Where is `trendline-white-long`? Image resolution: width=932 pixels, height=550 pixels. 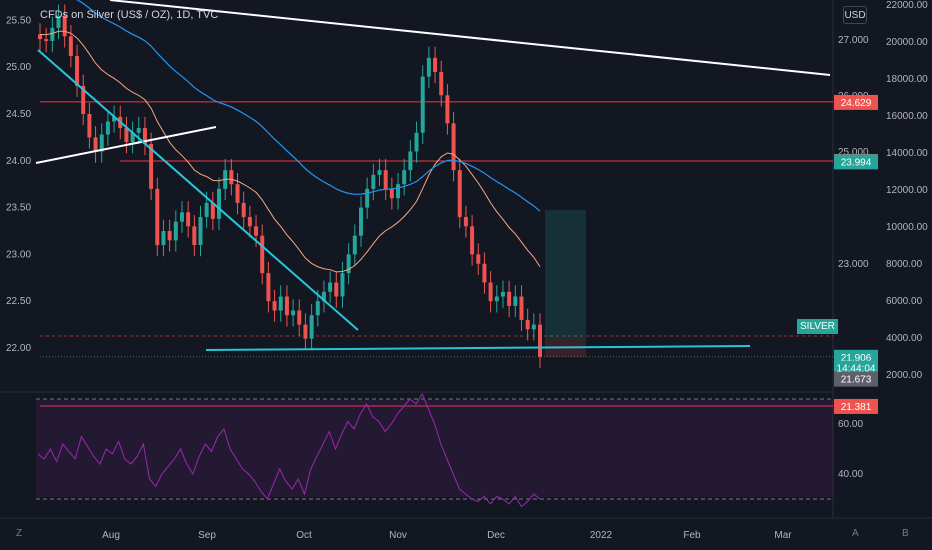 trendline-white-long is located at coordinates (470, 38).